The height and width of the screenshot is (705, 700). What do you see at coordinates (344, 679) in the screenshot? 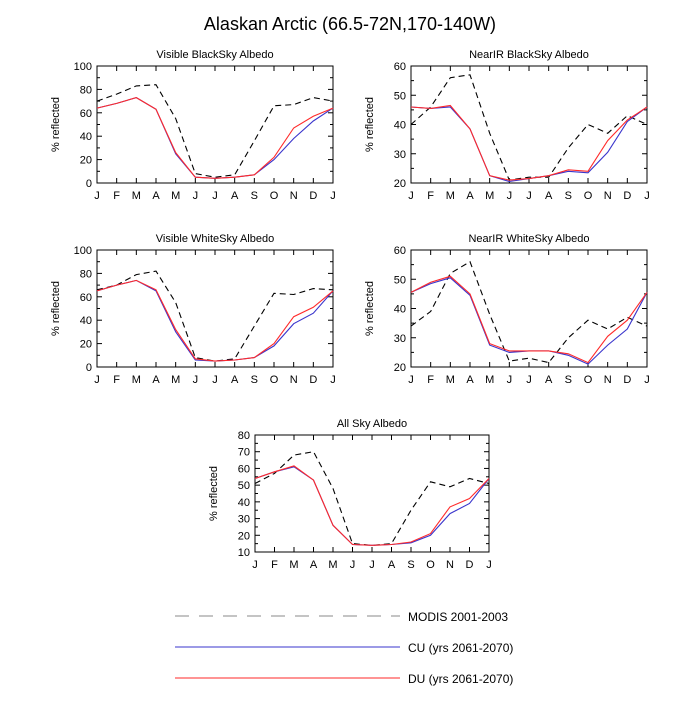
I see `legend-item-du-yrs-2061-2070: DU (yrs 2061-2070)` at bounding box center [344, 679].